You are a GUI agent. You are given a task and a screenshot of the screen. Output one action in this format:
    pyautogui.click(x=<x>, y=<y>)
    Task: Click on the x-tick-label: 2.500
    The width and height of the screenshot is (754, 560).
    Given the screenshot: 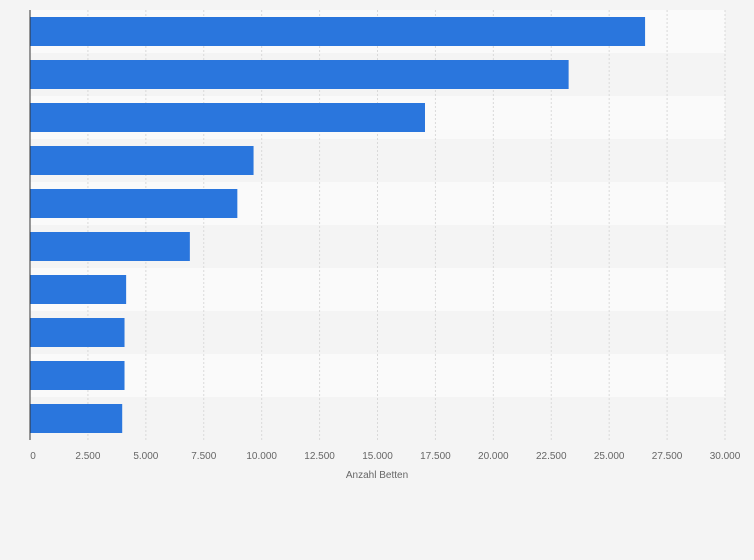 What is the action you would take?
    pyautogui.click(x=87, y=456)
    